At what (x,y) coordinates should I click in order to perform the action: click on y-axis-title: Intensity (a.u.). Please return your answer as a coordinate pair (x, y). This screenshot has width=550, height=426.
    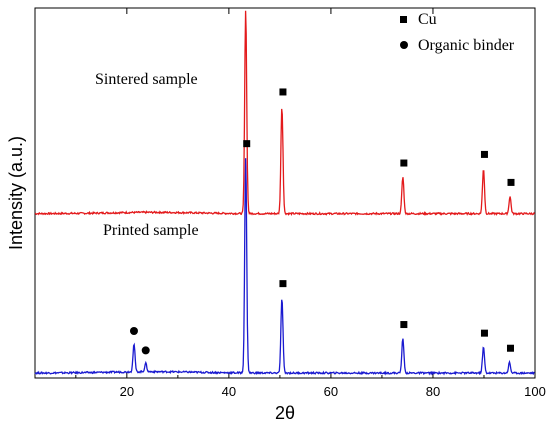
    Looking at the image, I should click on (16, 193).